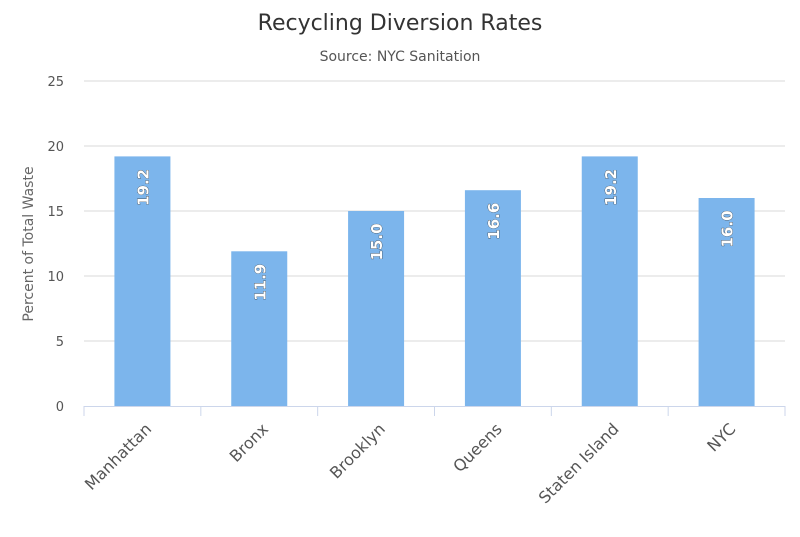 This screenshot has height=537, width=800. Describe the element at coordinates (434, 411) in the screenshot. I see `x-axis` at that location.